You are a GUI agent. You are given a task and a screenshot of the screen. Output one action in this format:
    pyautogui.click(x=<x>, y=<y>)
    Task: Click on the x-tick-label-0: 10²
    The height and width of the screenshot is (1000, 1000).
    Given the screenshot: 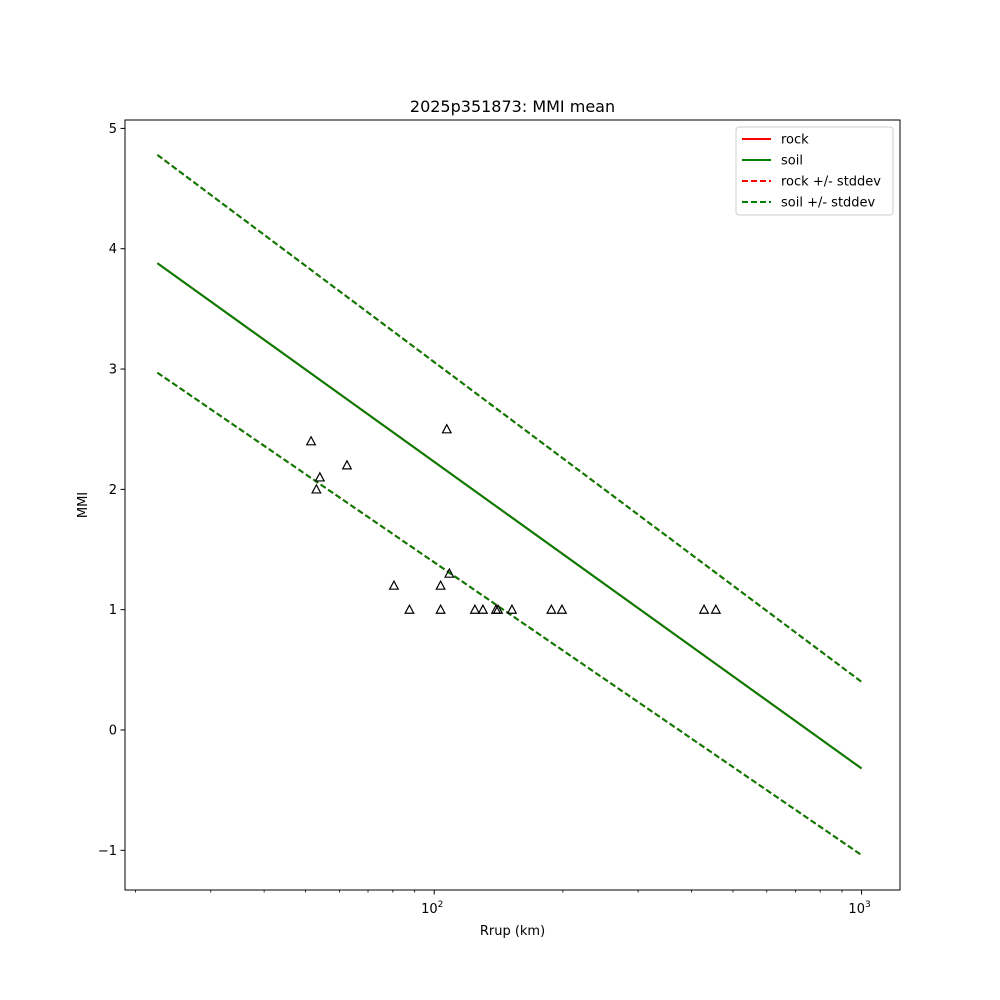 What is the action you would take?
    pyautogui.click(x=432, y=908)
    